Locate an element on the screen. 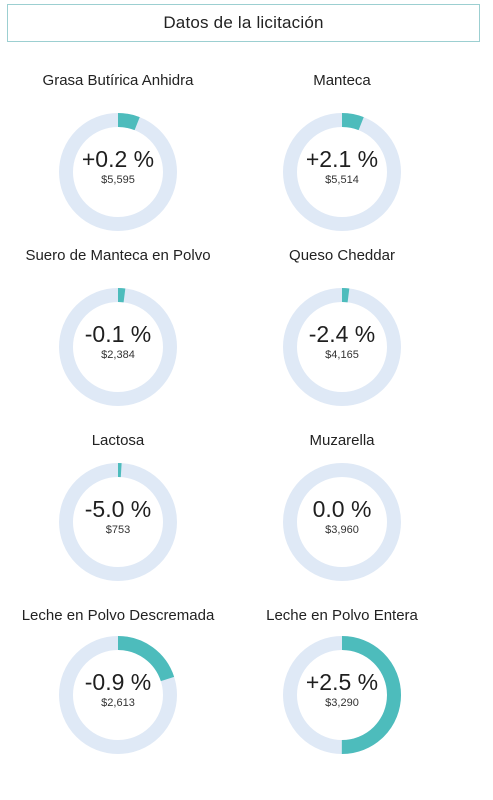 The image size is (493, 800). donut-price-label: $753 is located at coordinates (118, 530).